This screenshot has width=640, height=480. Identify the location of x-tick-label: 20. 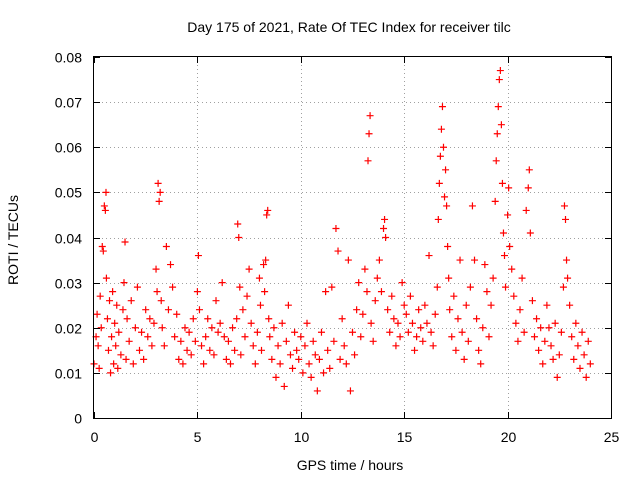
(509, 437).